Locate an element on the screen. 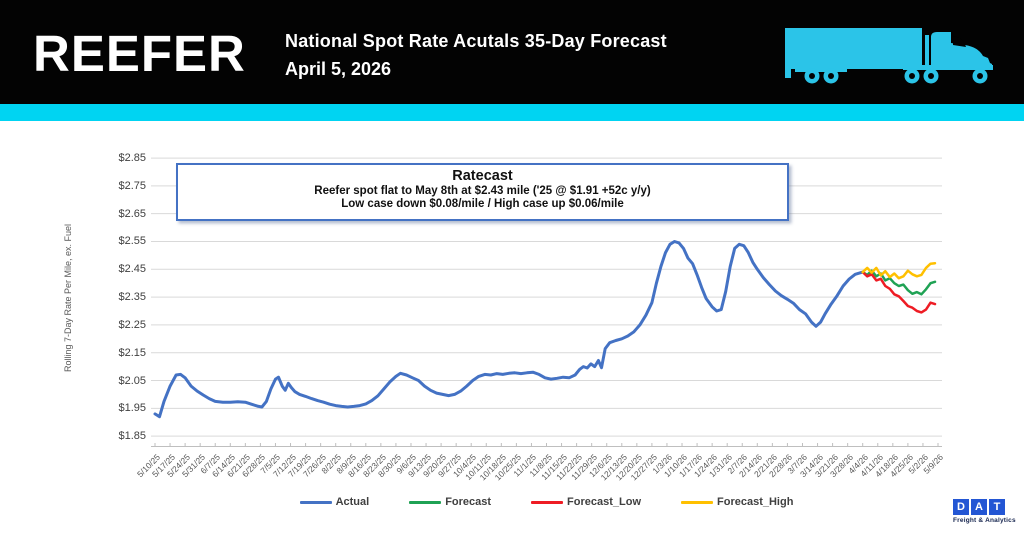  y-tick-label: $2.25 is located at coordinates (132, 324).